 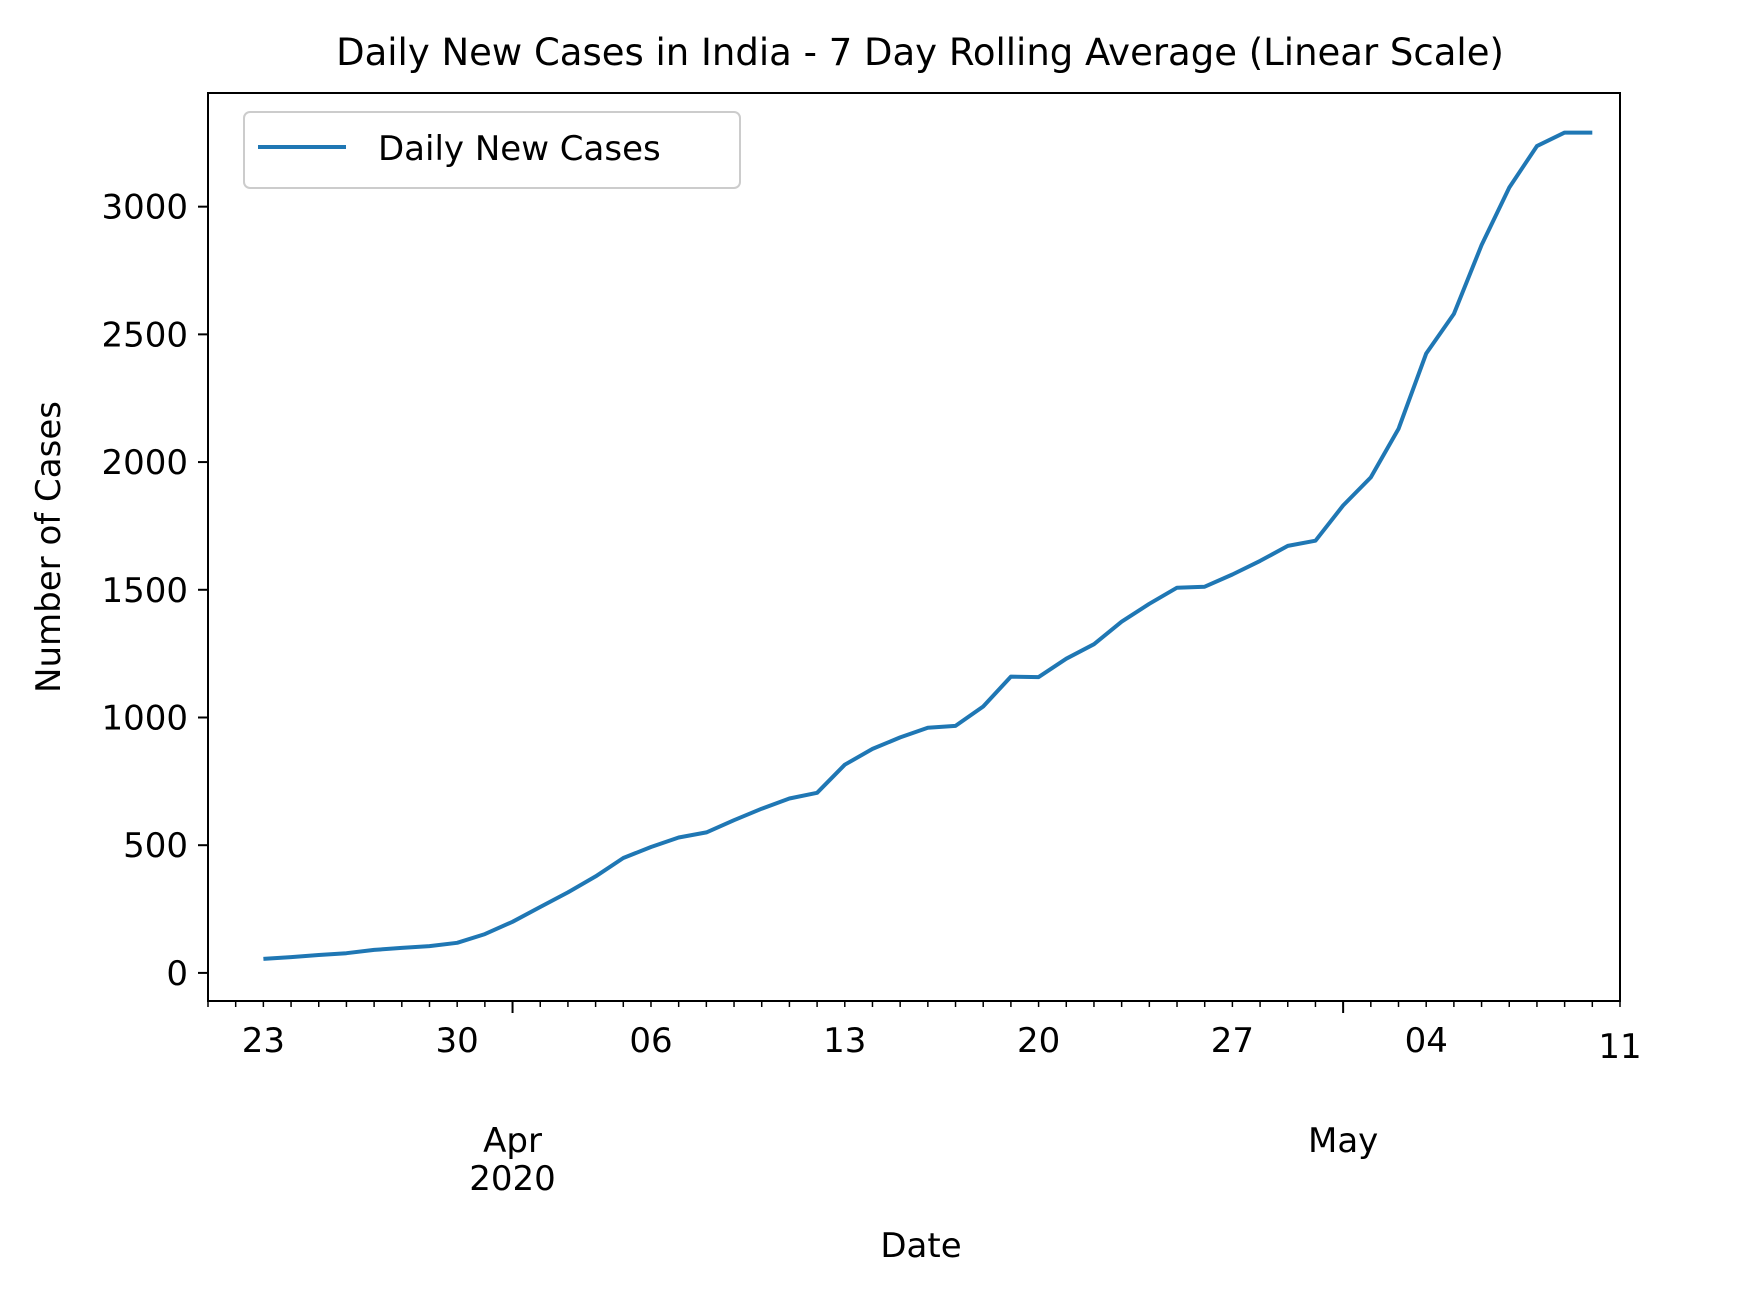 I want to click on x-tick-label: 20, so click(x=1038, y=1041).